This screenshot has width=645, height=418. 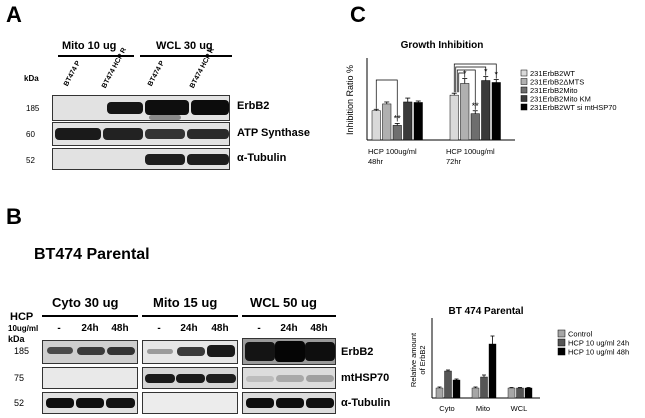 I want to click on legend-label: 231ErbB2Mito, so click(x=554, y=90).